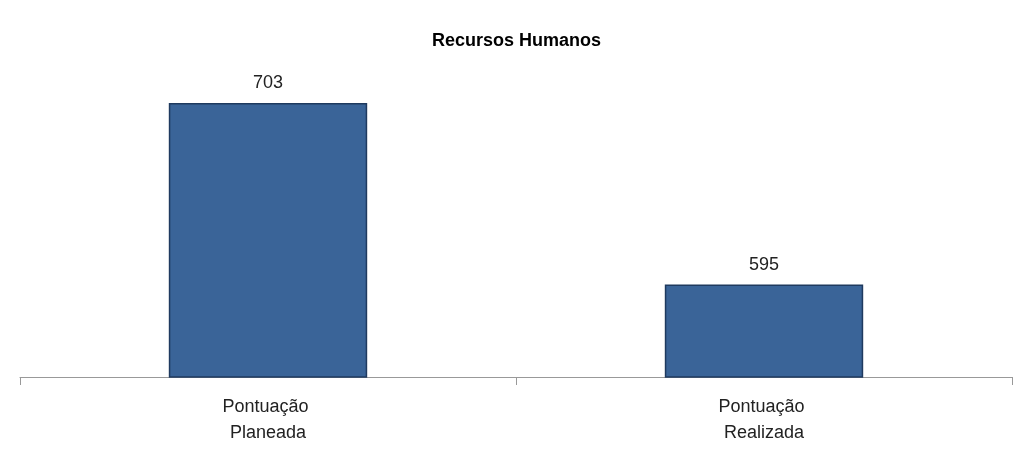 The image size is (1033, 466). What do you see at coordinates (268, 419) in the screenshot?
I see `x-tick-label: Pontuação Planeada` at bounding box center [268, 419].